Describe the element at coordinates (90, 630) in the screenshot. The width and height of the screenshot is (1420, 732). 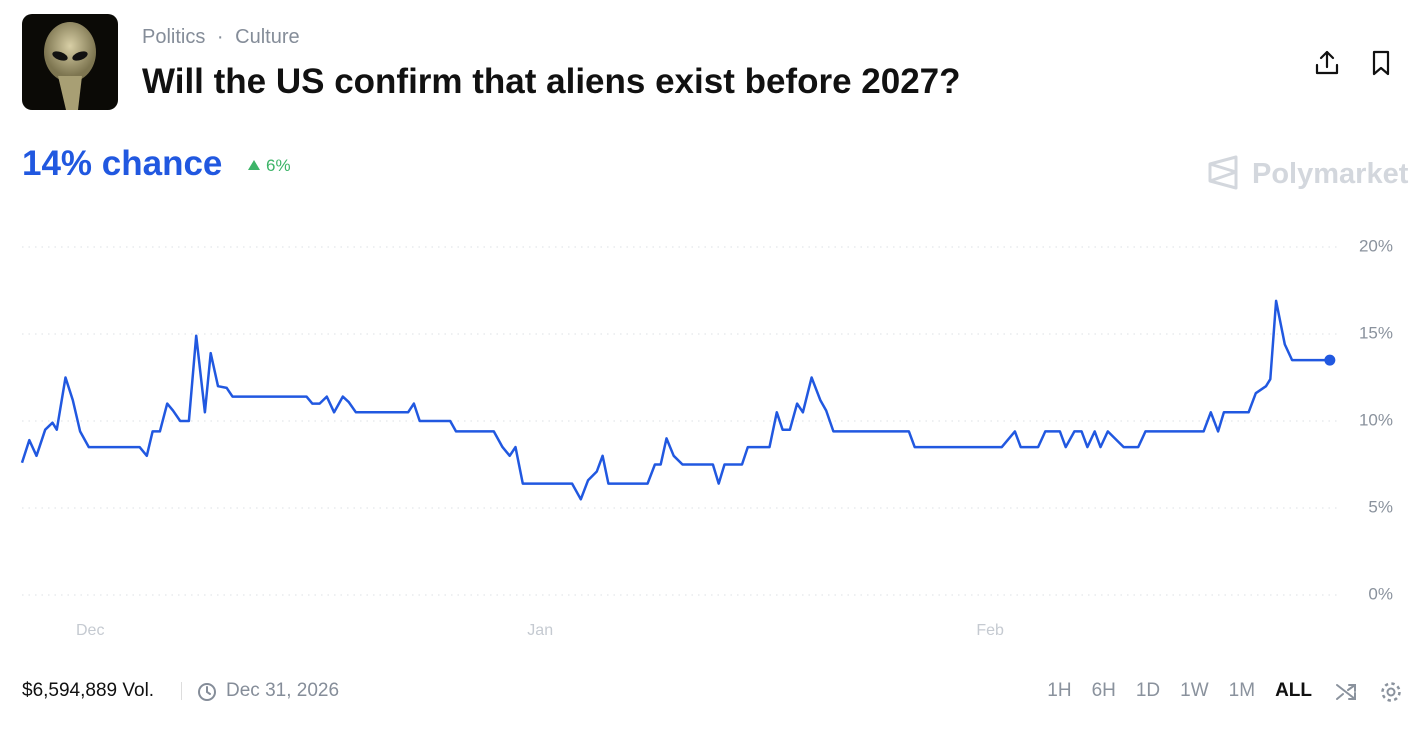
I see `x-tick-label: Dec` at that location.